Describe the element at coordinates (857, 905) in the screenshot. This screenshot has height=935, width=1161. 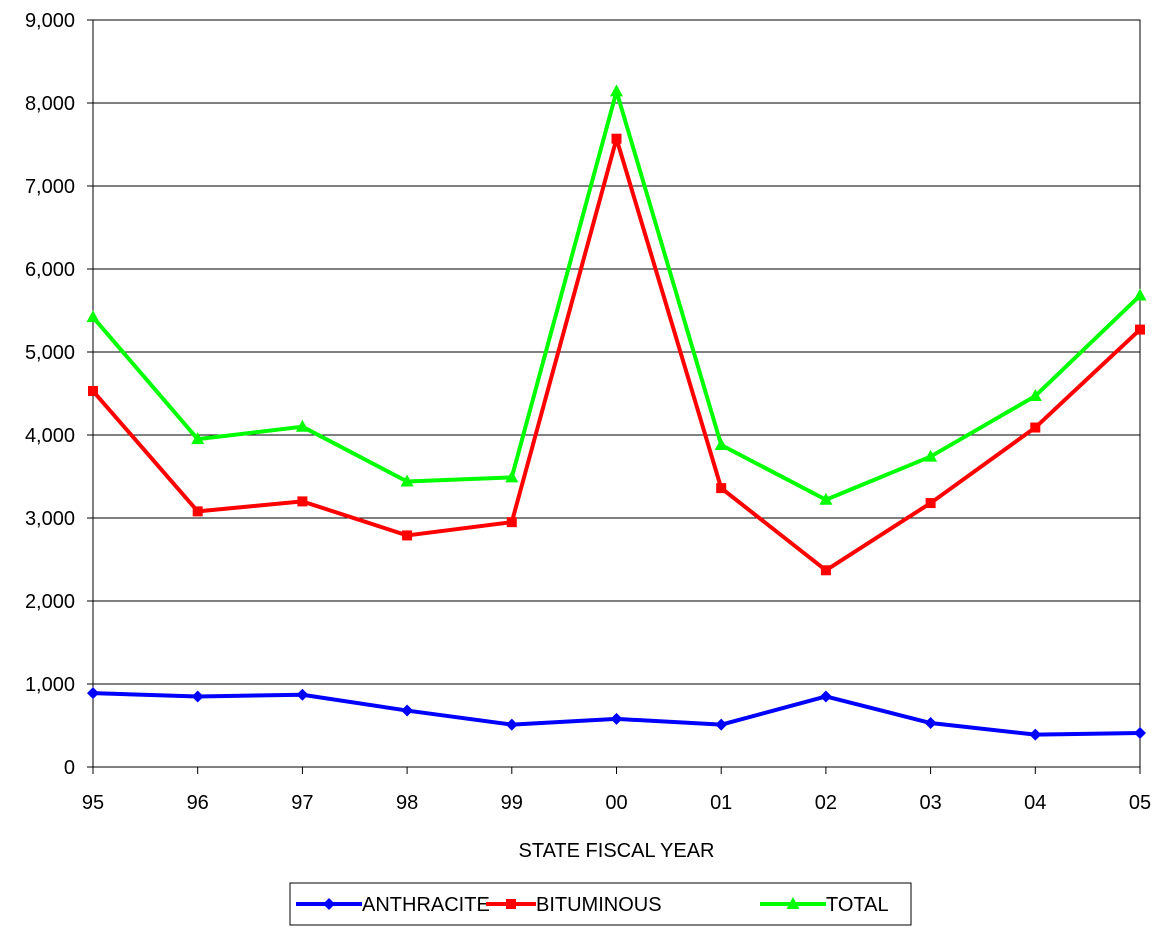
I see `legend-label-total: TOTAL` at that location.